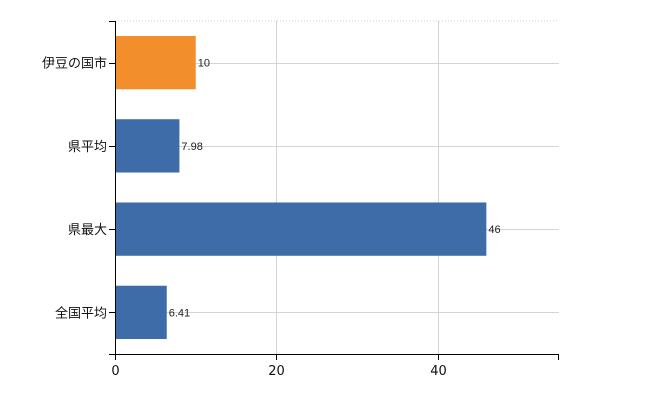 The width and height of the screenshot is (650, 400). I want to click on data-label-2: 7.98, so click(191, 147).